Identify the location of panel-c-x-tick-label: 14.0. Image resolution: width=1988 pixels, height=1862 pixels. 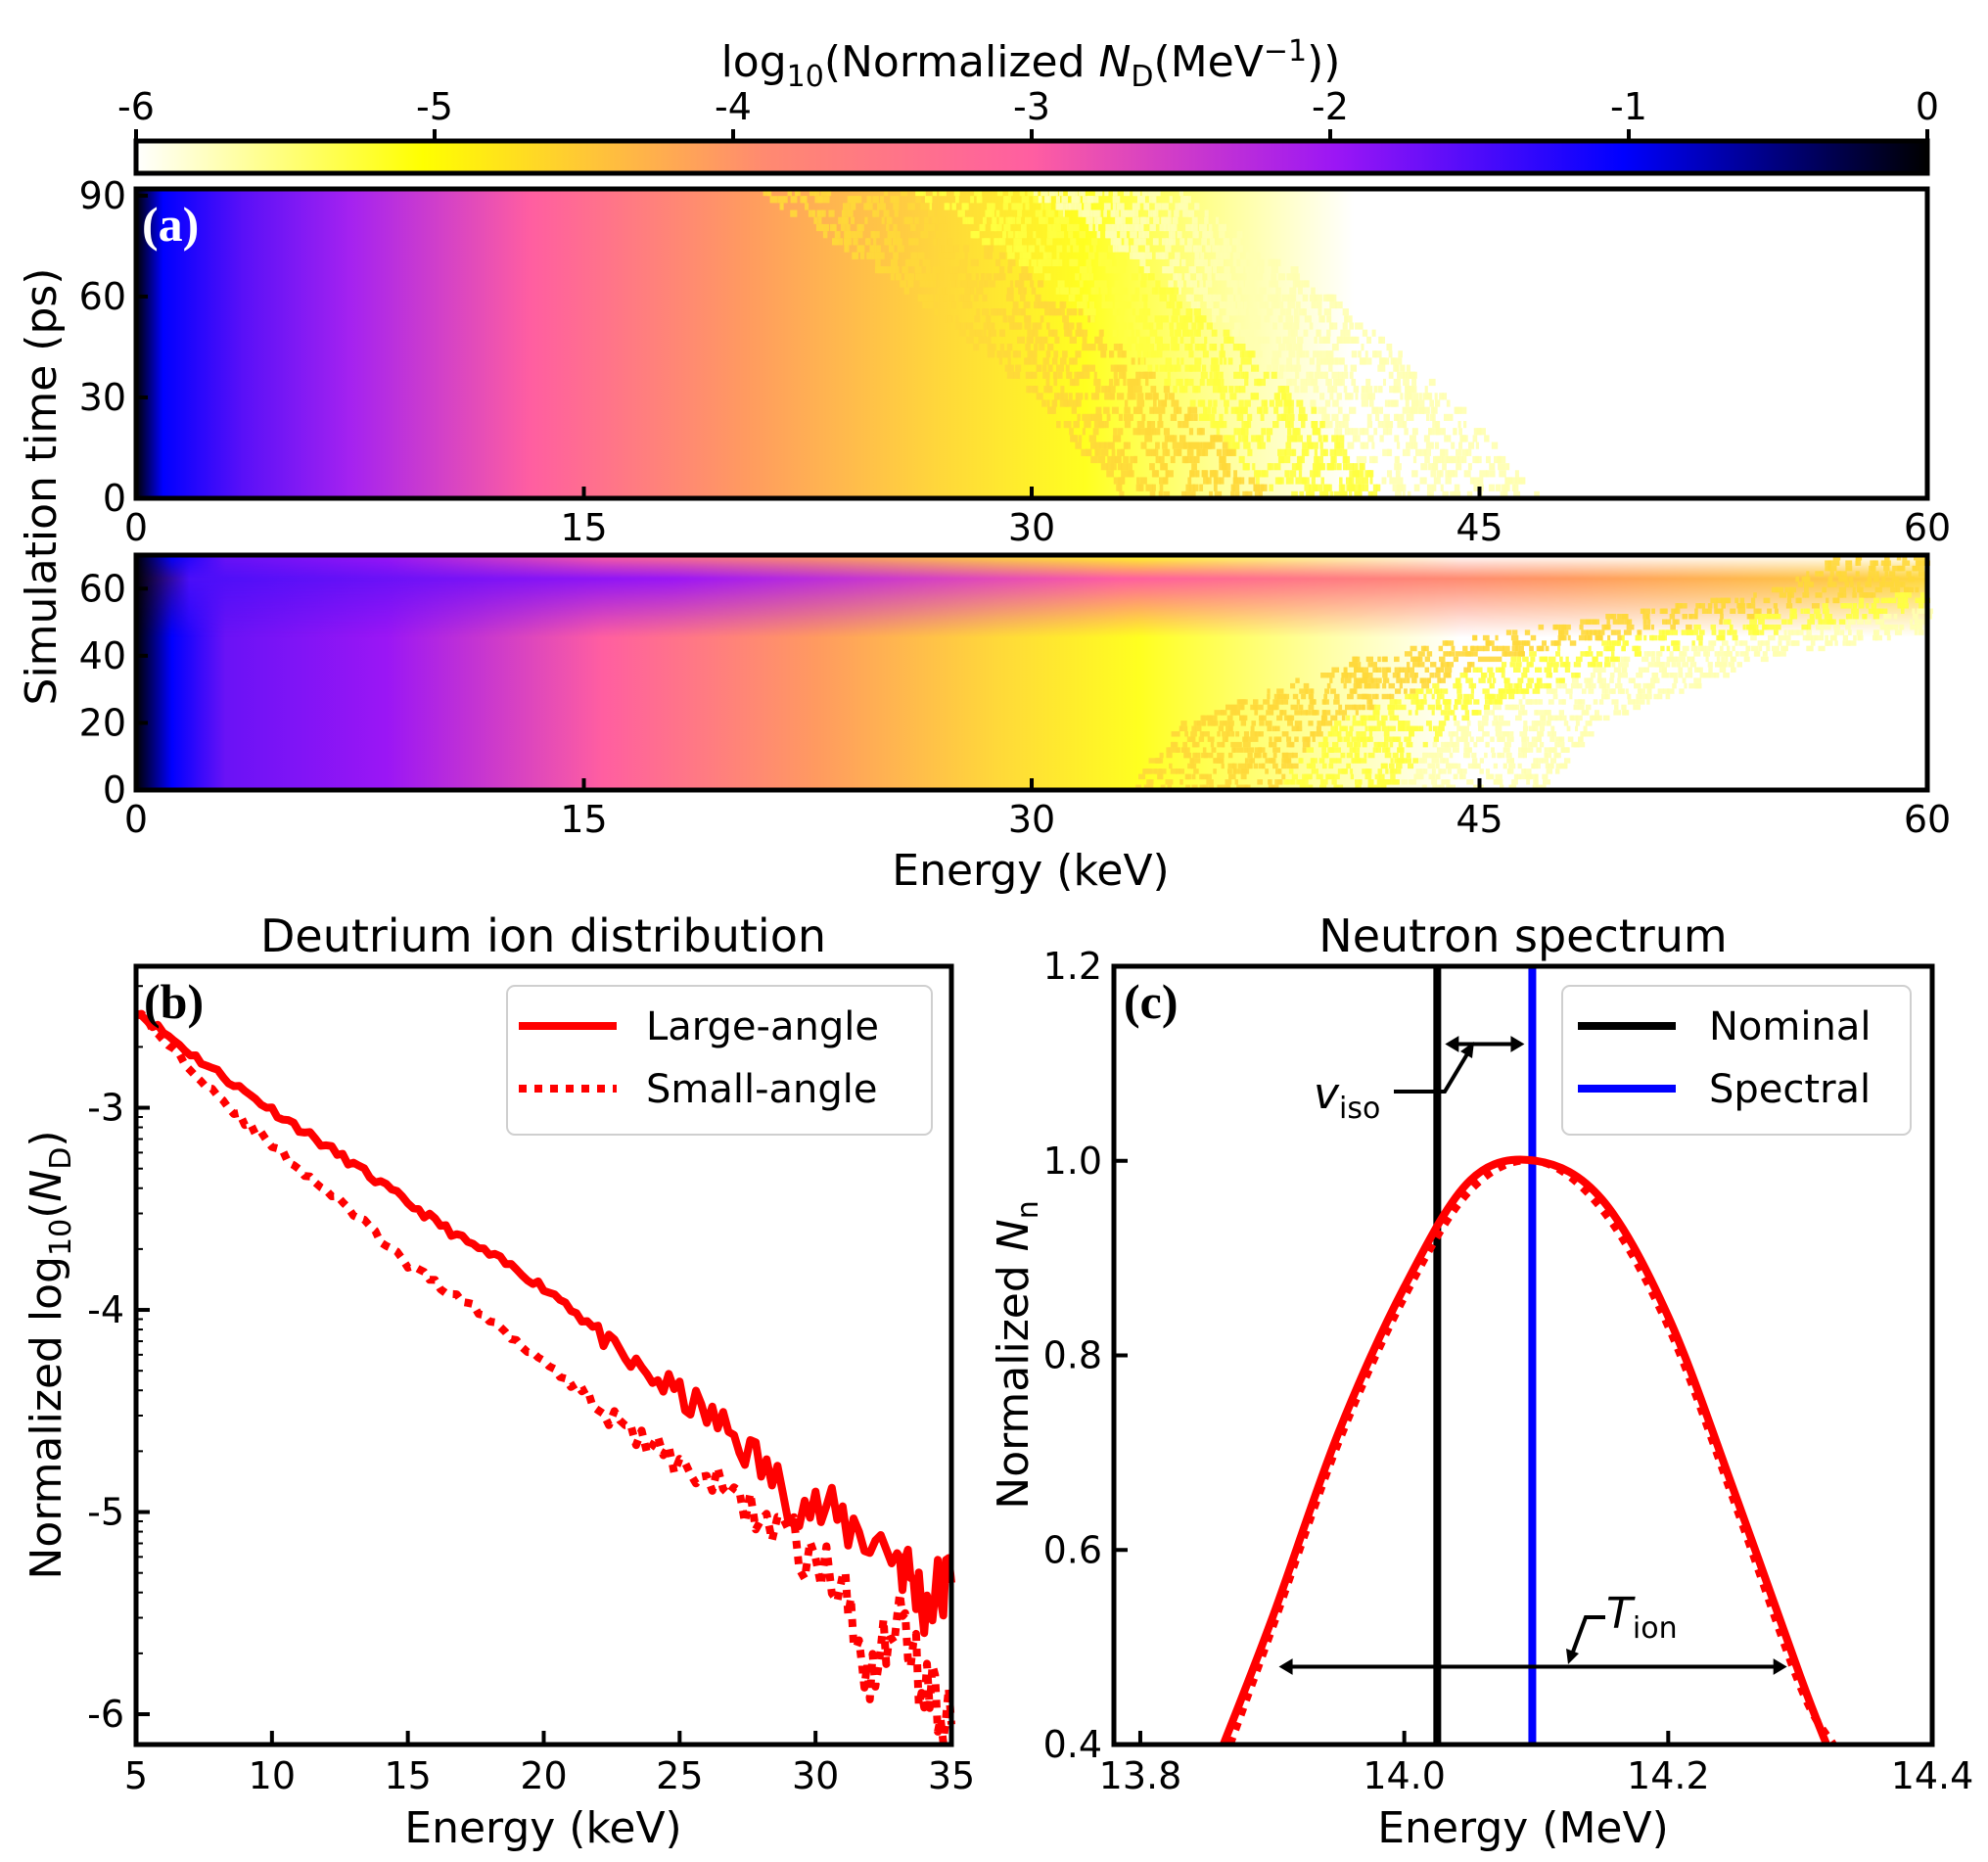
(1404, 1776).